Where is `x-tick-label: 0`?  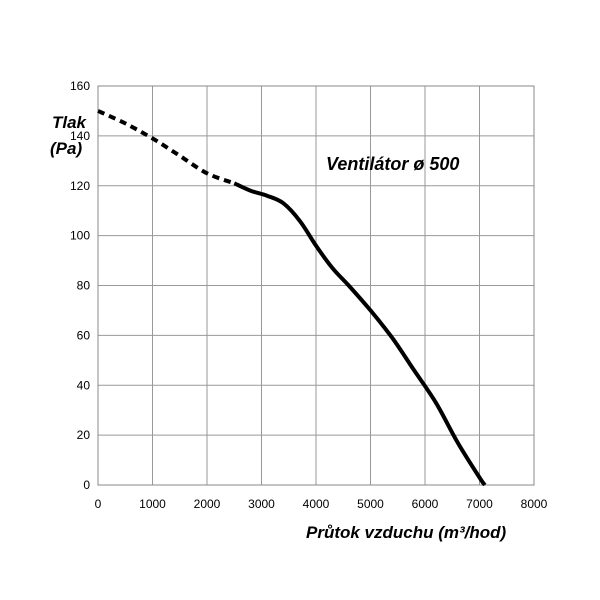 x-tick-label: 0 is located at coordinates (98, 504).